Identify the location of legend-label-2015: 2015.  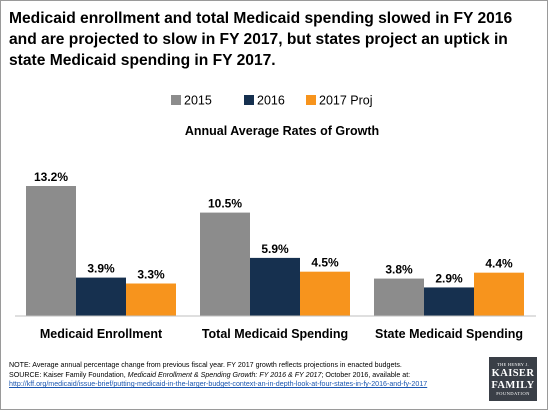
(198, 101).